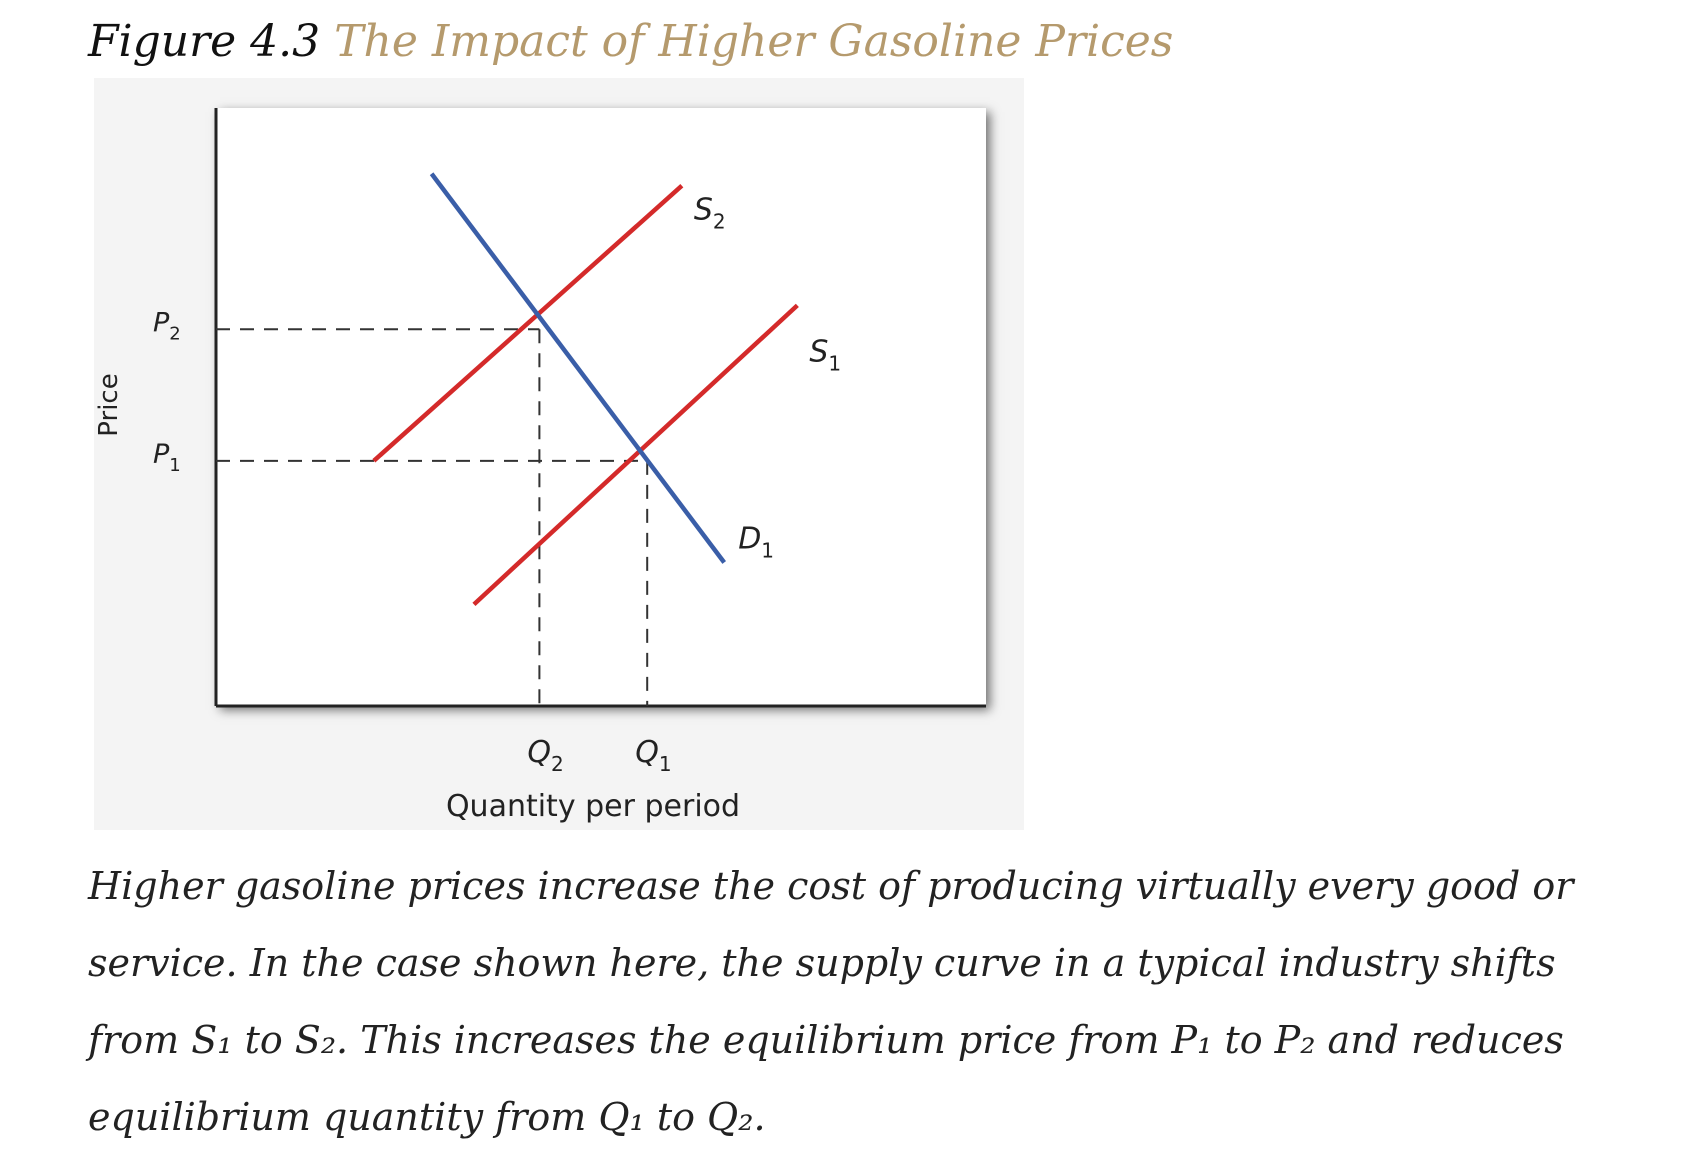 This screenshot has height=1167, width=1703. I want to click on figure-title: The Impact of Higher Gasoline Prices, so click(754, 41).